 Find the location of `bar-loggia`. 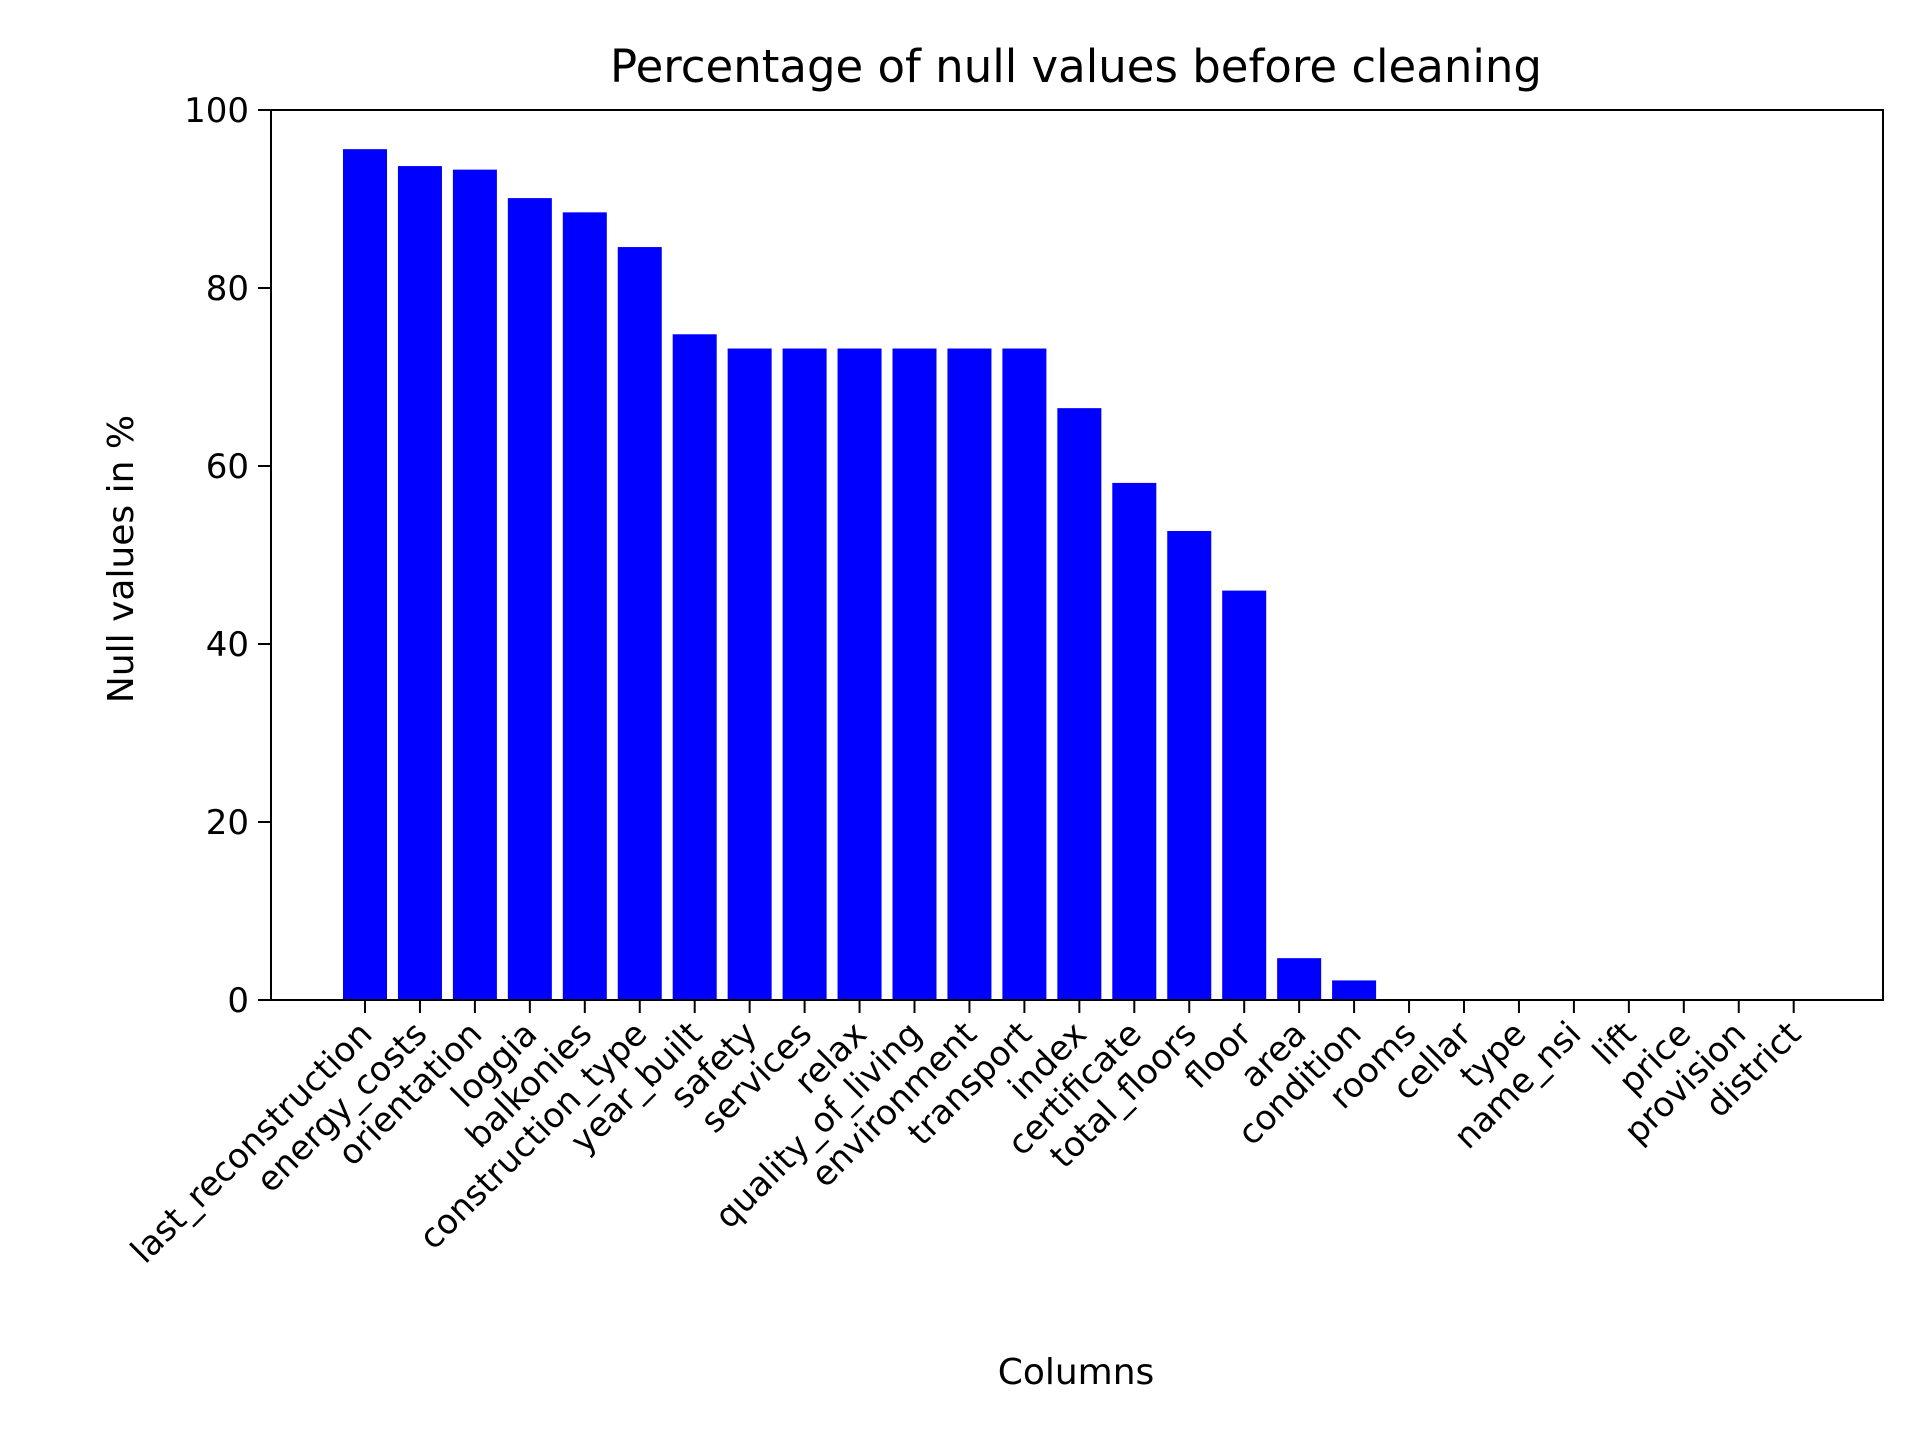

bar-loggia is located at coordinates (529, 599).